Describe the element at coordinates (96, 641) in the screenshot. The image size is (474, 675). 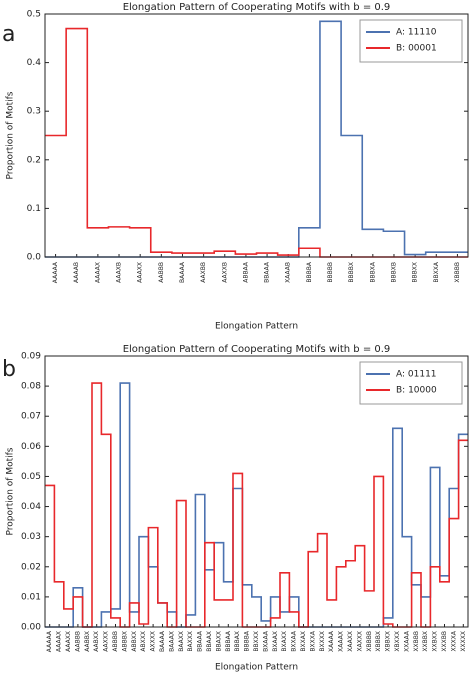
I see `x-tick-label: AABXX` at that location.